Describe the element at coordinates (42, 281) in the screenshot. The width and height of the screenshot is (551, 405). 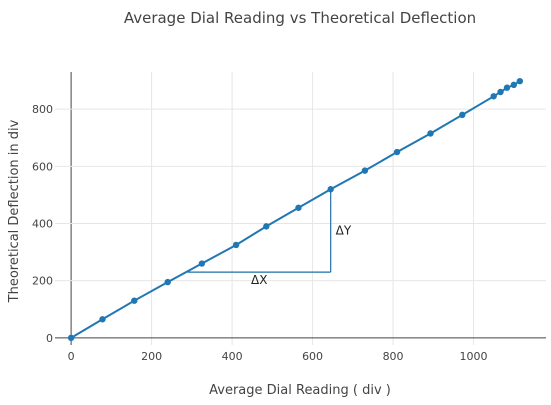
I see `y-tick-label: 200` at that location.